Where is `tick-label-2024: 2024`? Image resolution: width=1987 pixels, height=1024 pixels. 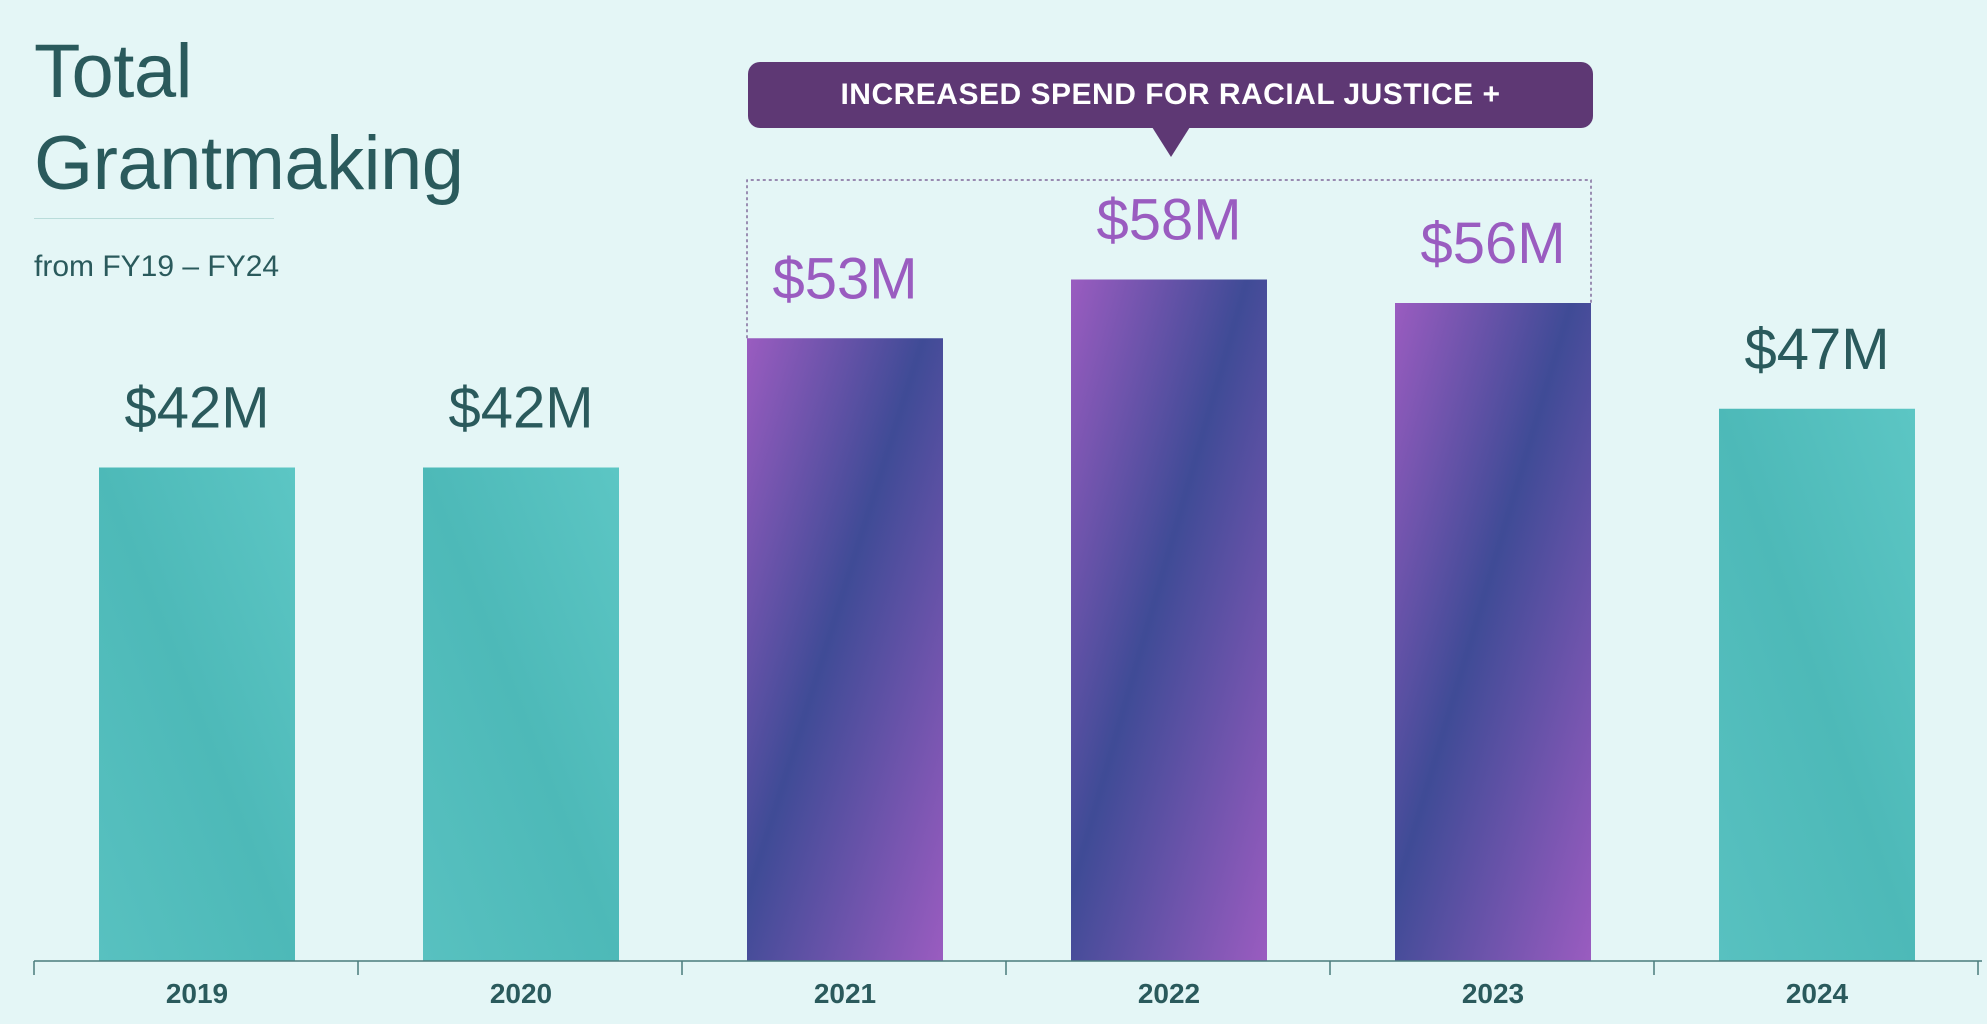
tick-label-2024: 2024 is located at coordinates (1817, 993).